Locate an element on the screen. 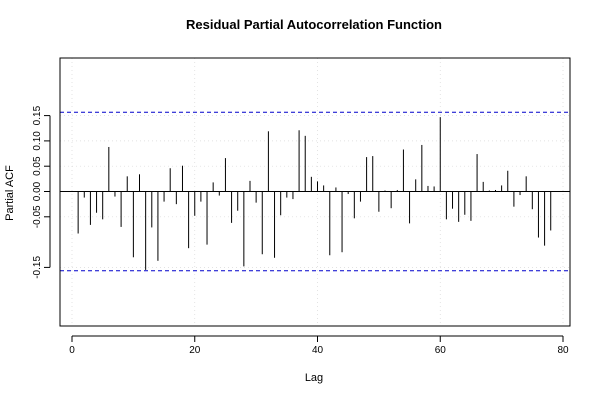  y-axis: -0.15 -0.05 0.00 0.05 0.10 0.15 is located at coordinates (41, 192).